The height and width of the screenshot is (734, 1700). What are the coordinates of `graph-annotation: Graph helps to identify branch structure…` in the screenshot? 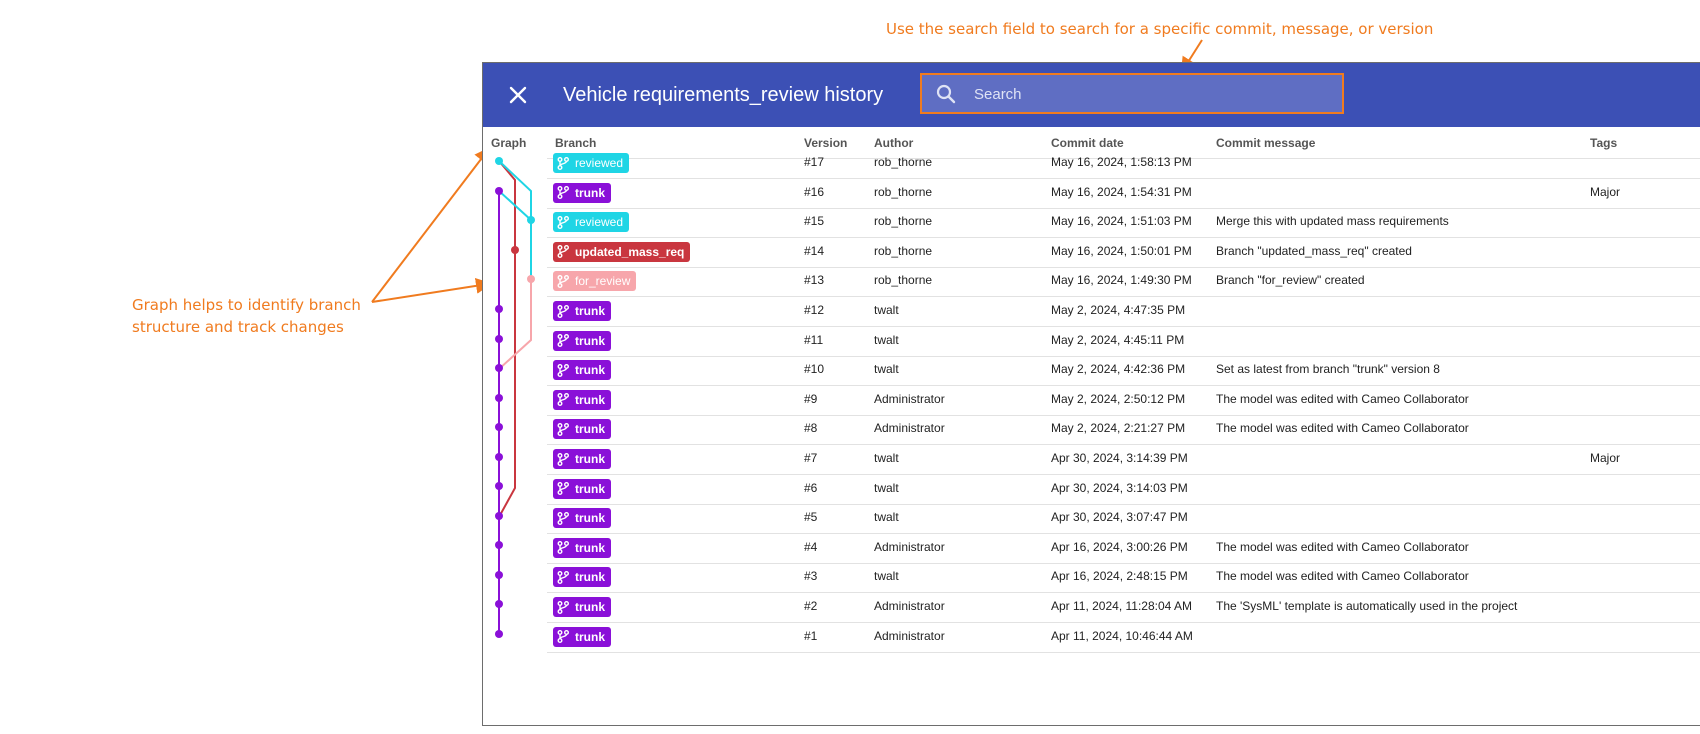 It's located at (246, 316).